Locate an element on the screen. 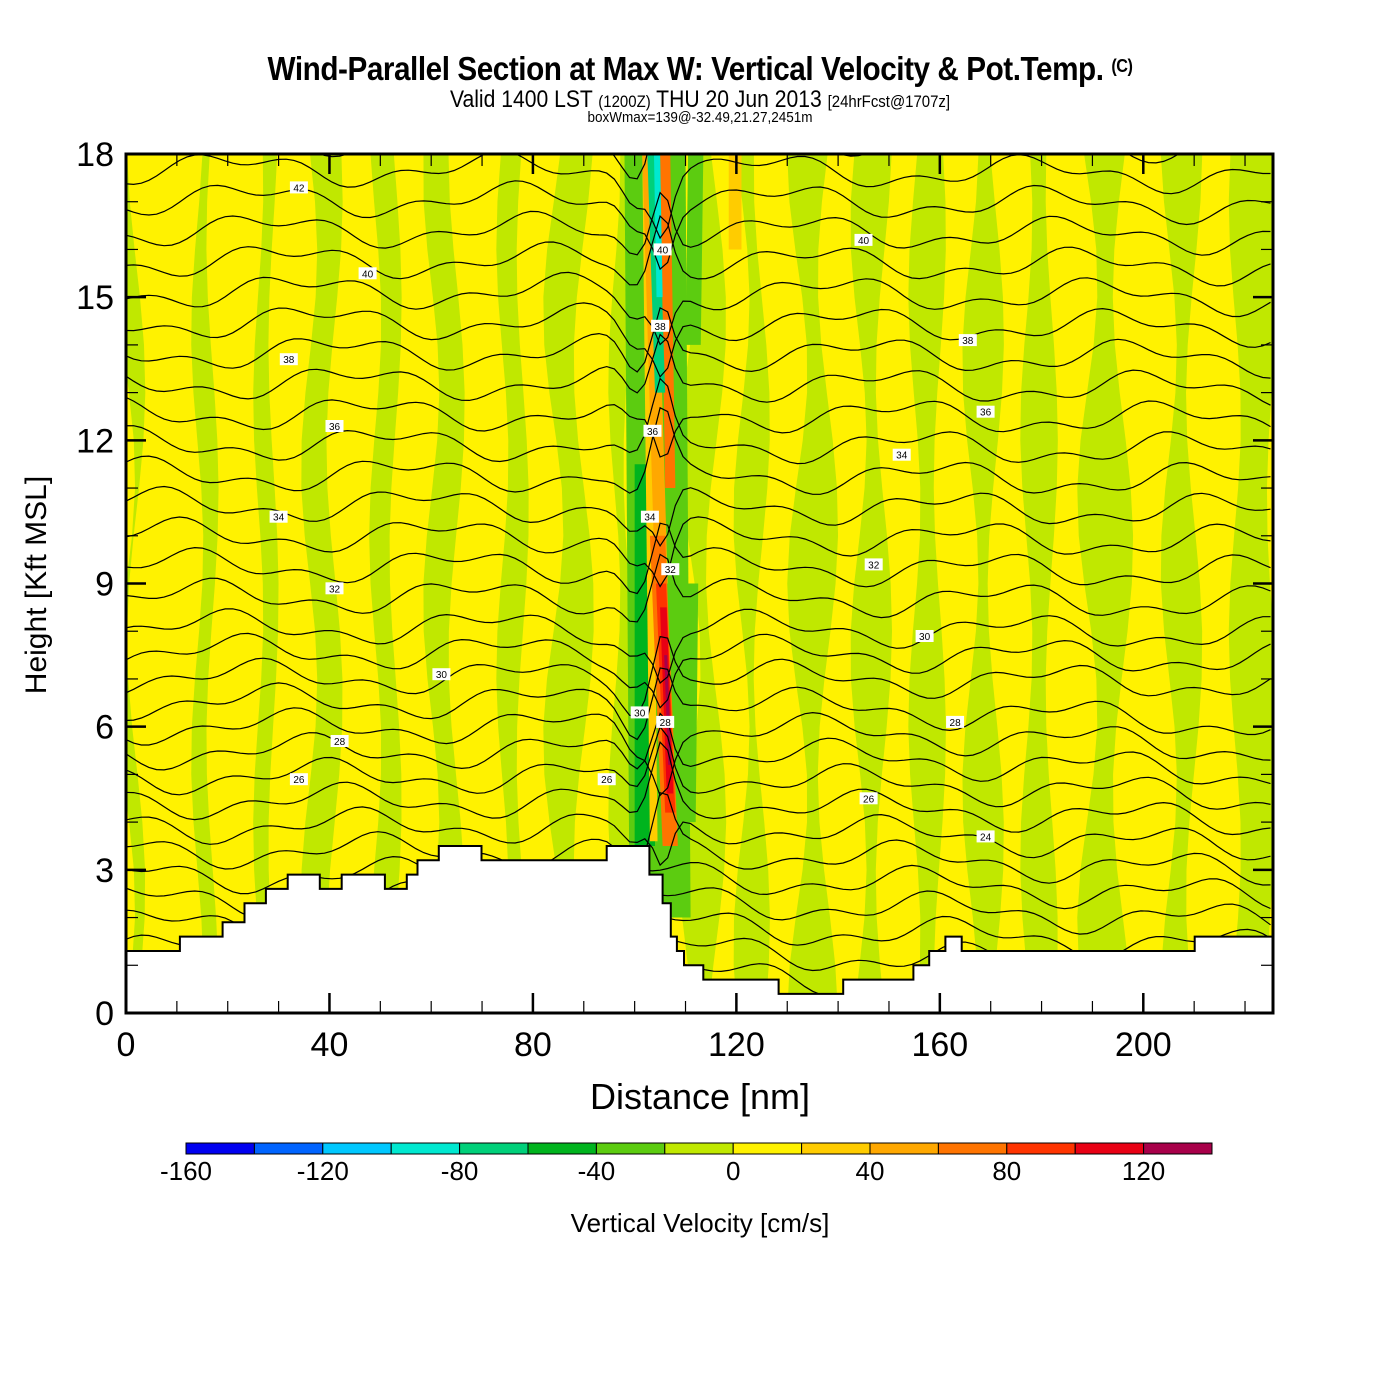 Image resolution: width=1400 pixels, height=1400 pixels. theta-label-text: 36 is located at coordinates (986, 413).